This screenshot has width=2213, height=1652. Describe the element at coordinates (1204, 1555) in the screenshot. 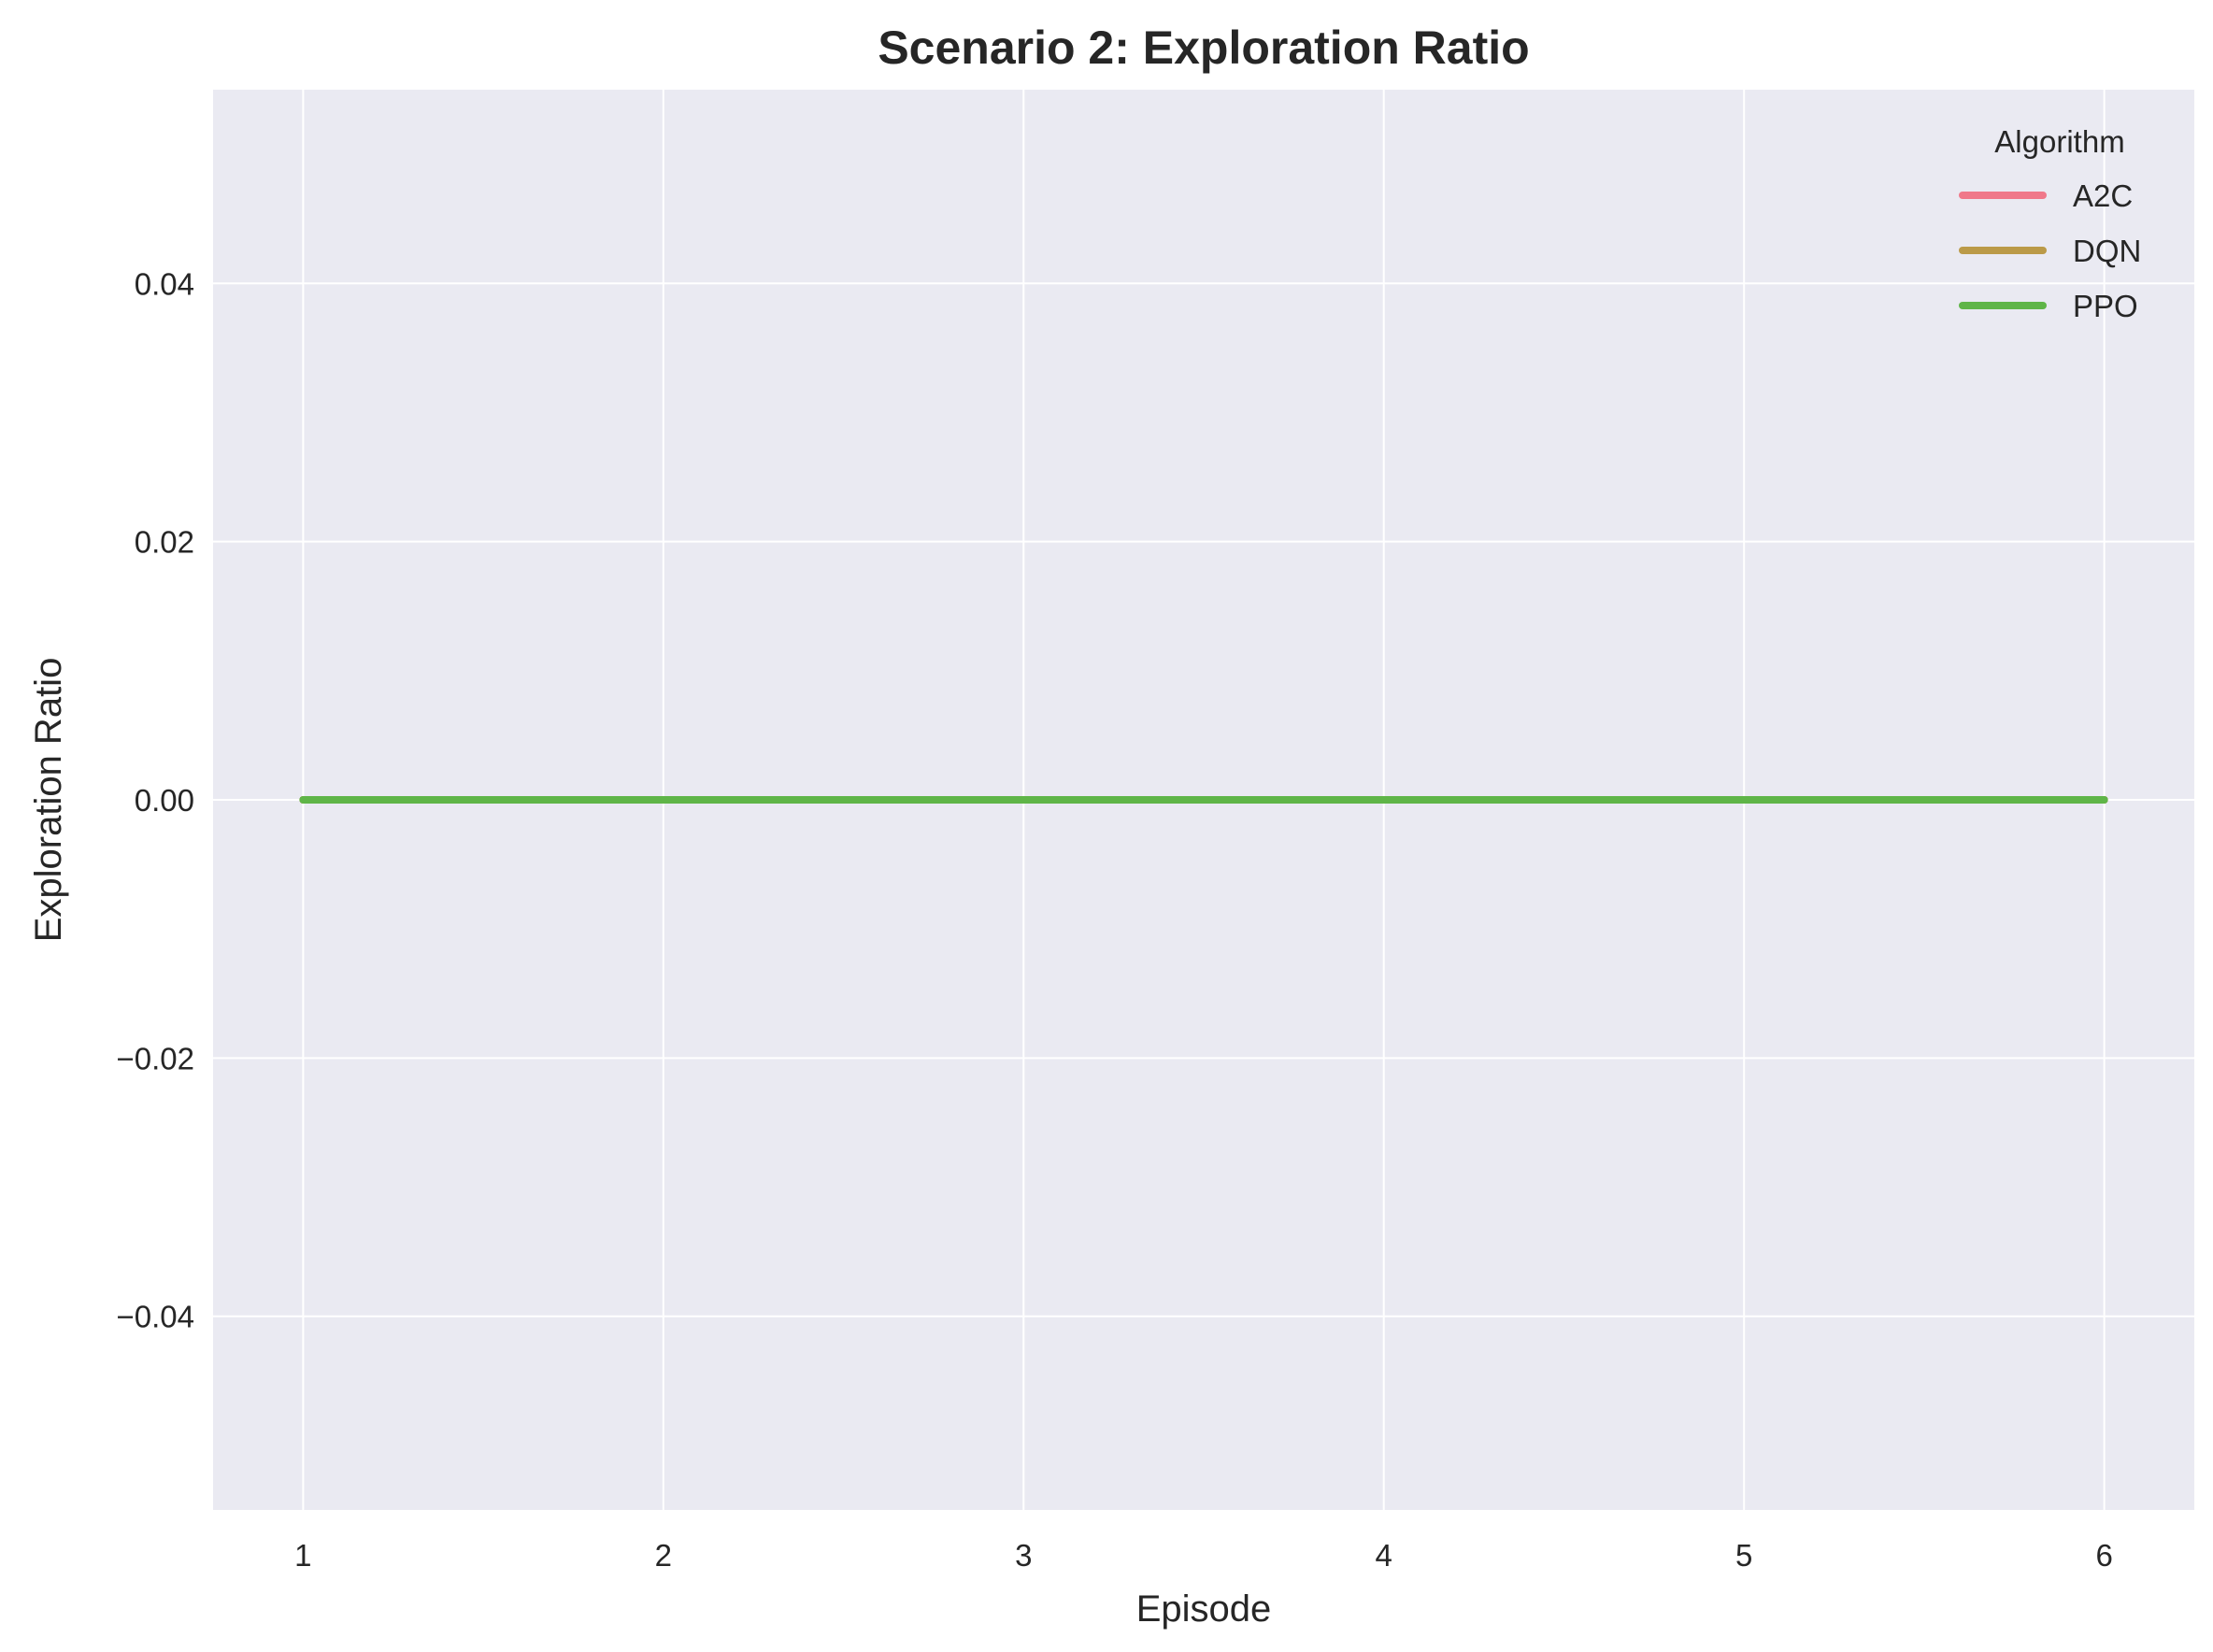

I see `x-axis-ticks: 1 2 3 4 5 6` at that location.